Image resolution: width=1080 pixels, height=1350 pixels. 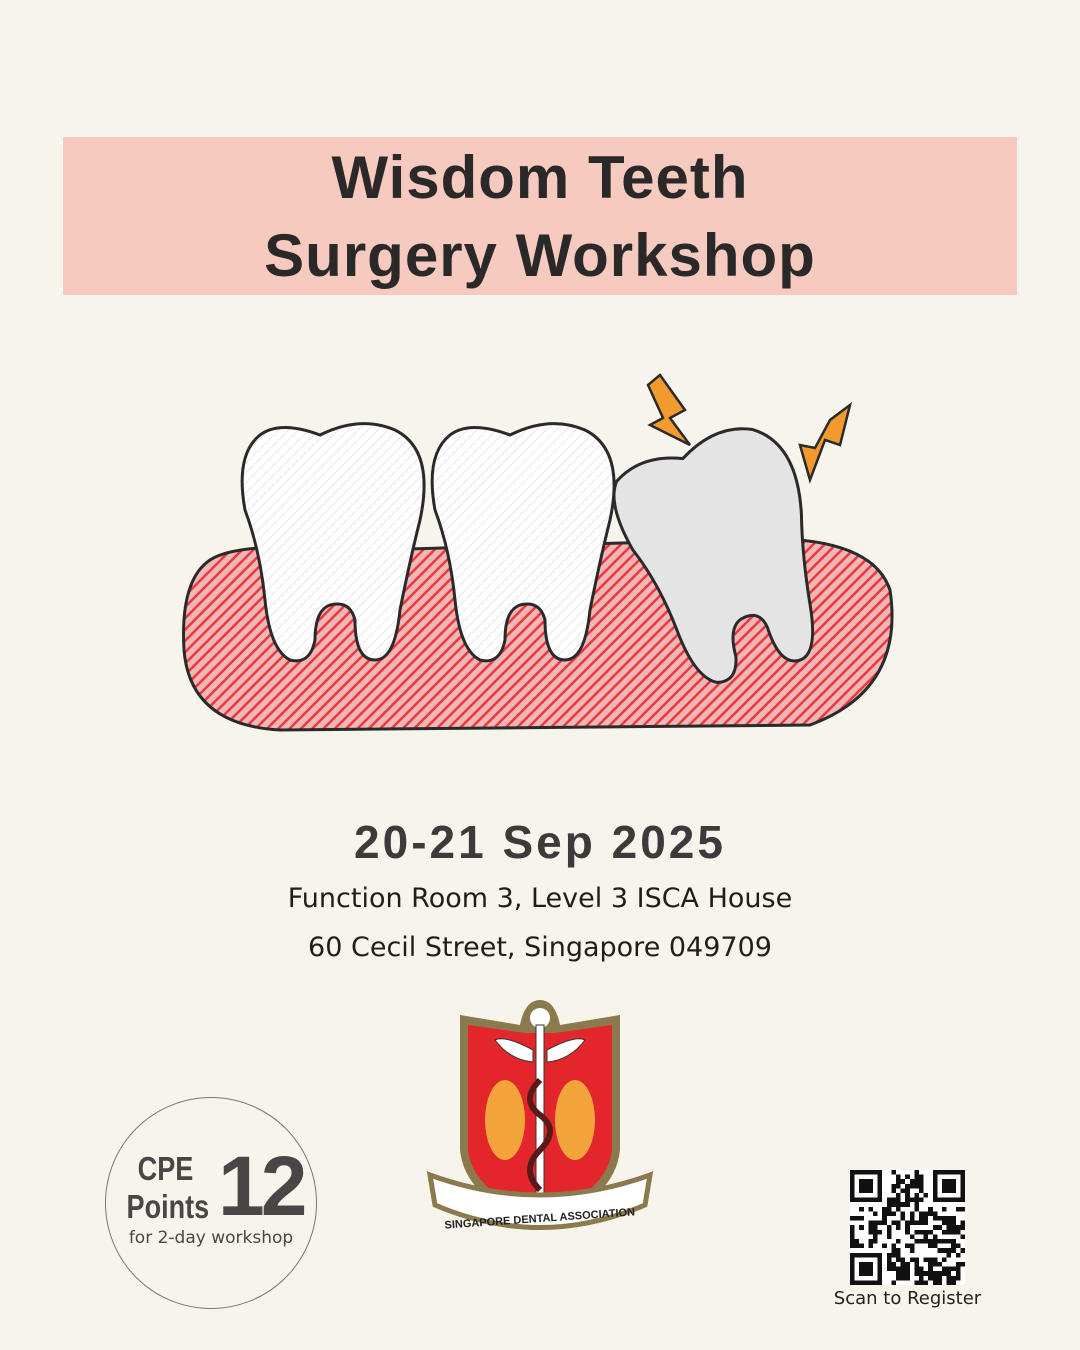 I want to click on qr-code-icon, so click(x=907, y=1227).